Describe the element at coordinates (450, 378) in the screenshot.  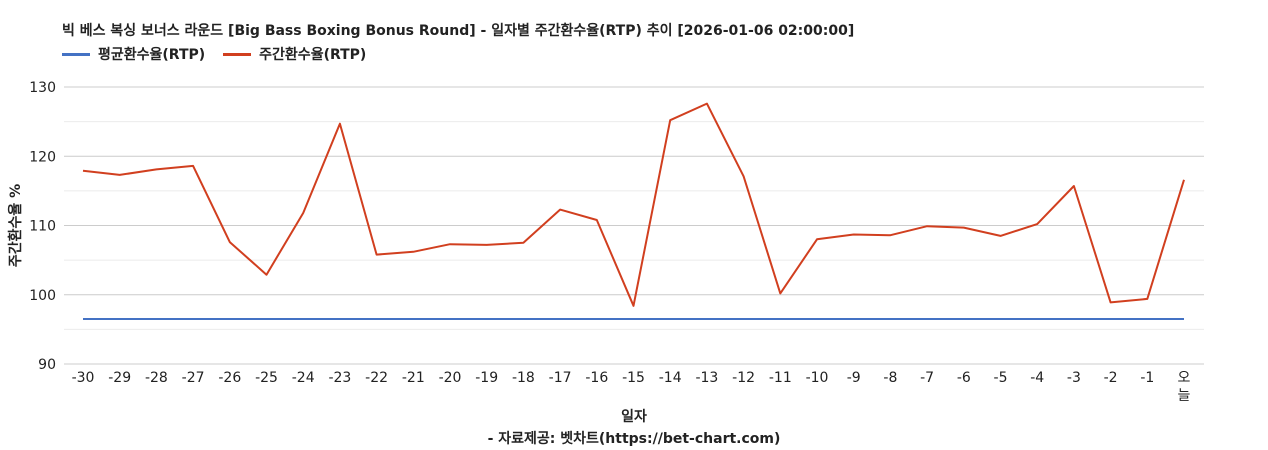
I see `x-tick-label: -20` at that location.